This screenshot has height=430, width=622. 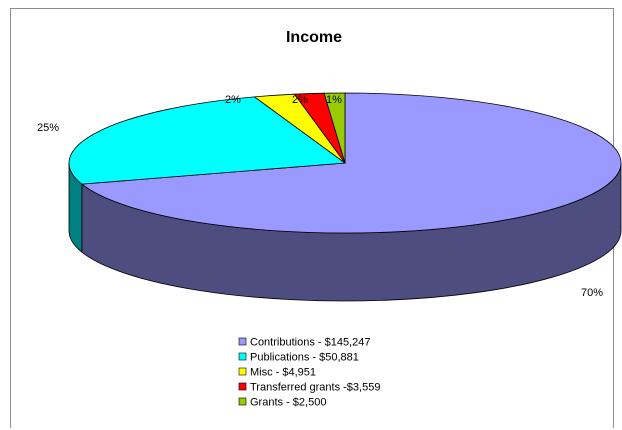 What do you see at coordinates (310, 343) in the screenshot?
I see `legend-label-0: Contributions - $145,247` at bounding box center [310, 343].